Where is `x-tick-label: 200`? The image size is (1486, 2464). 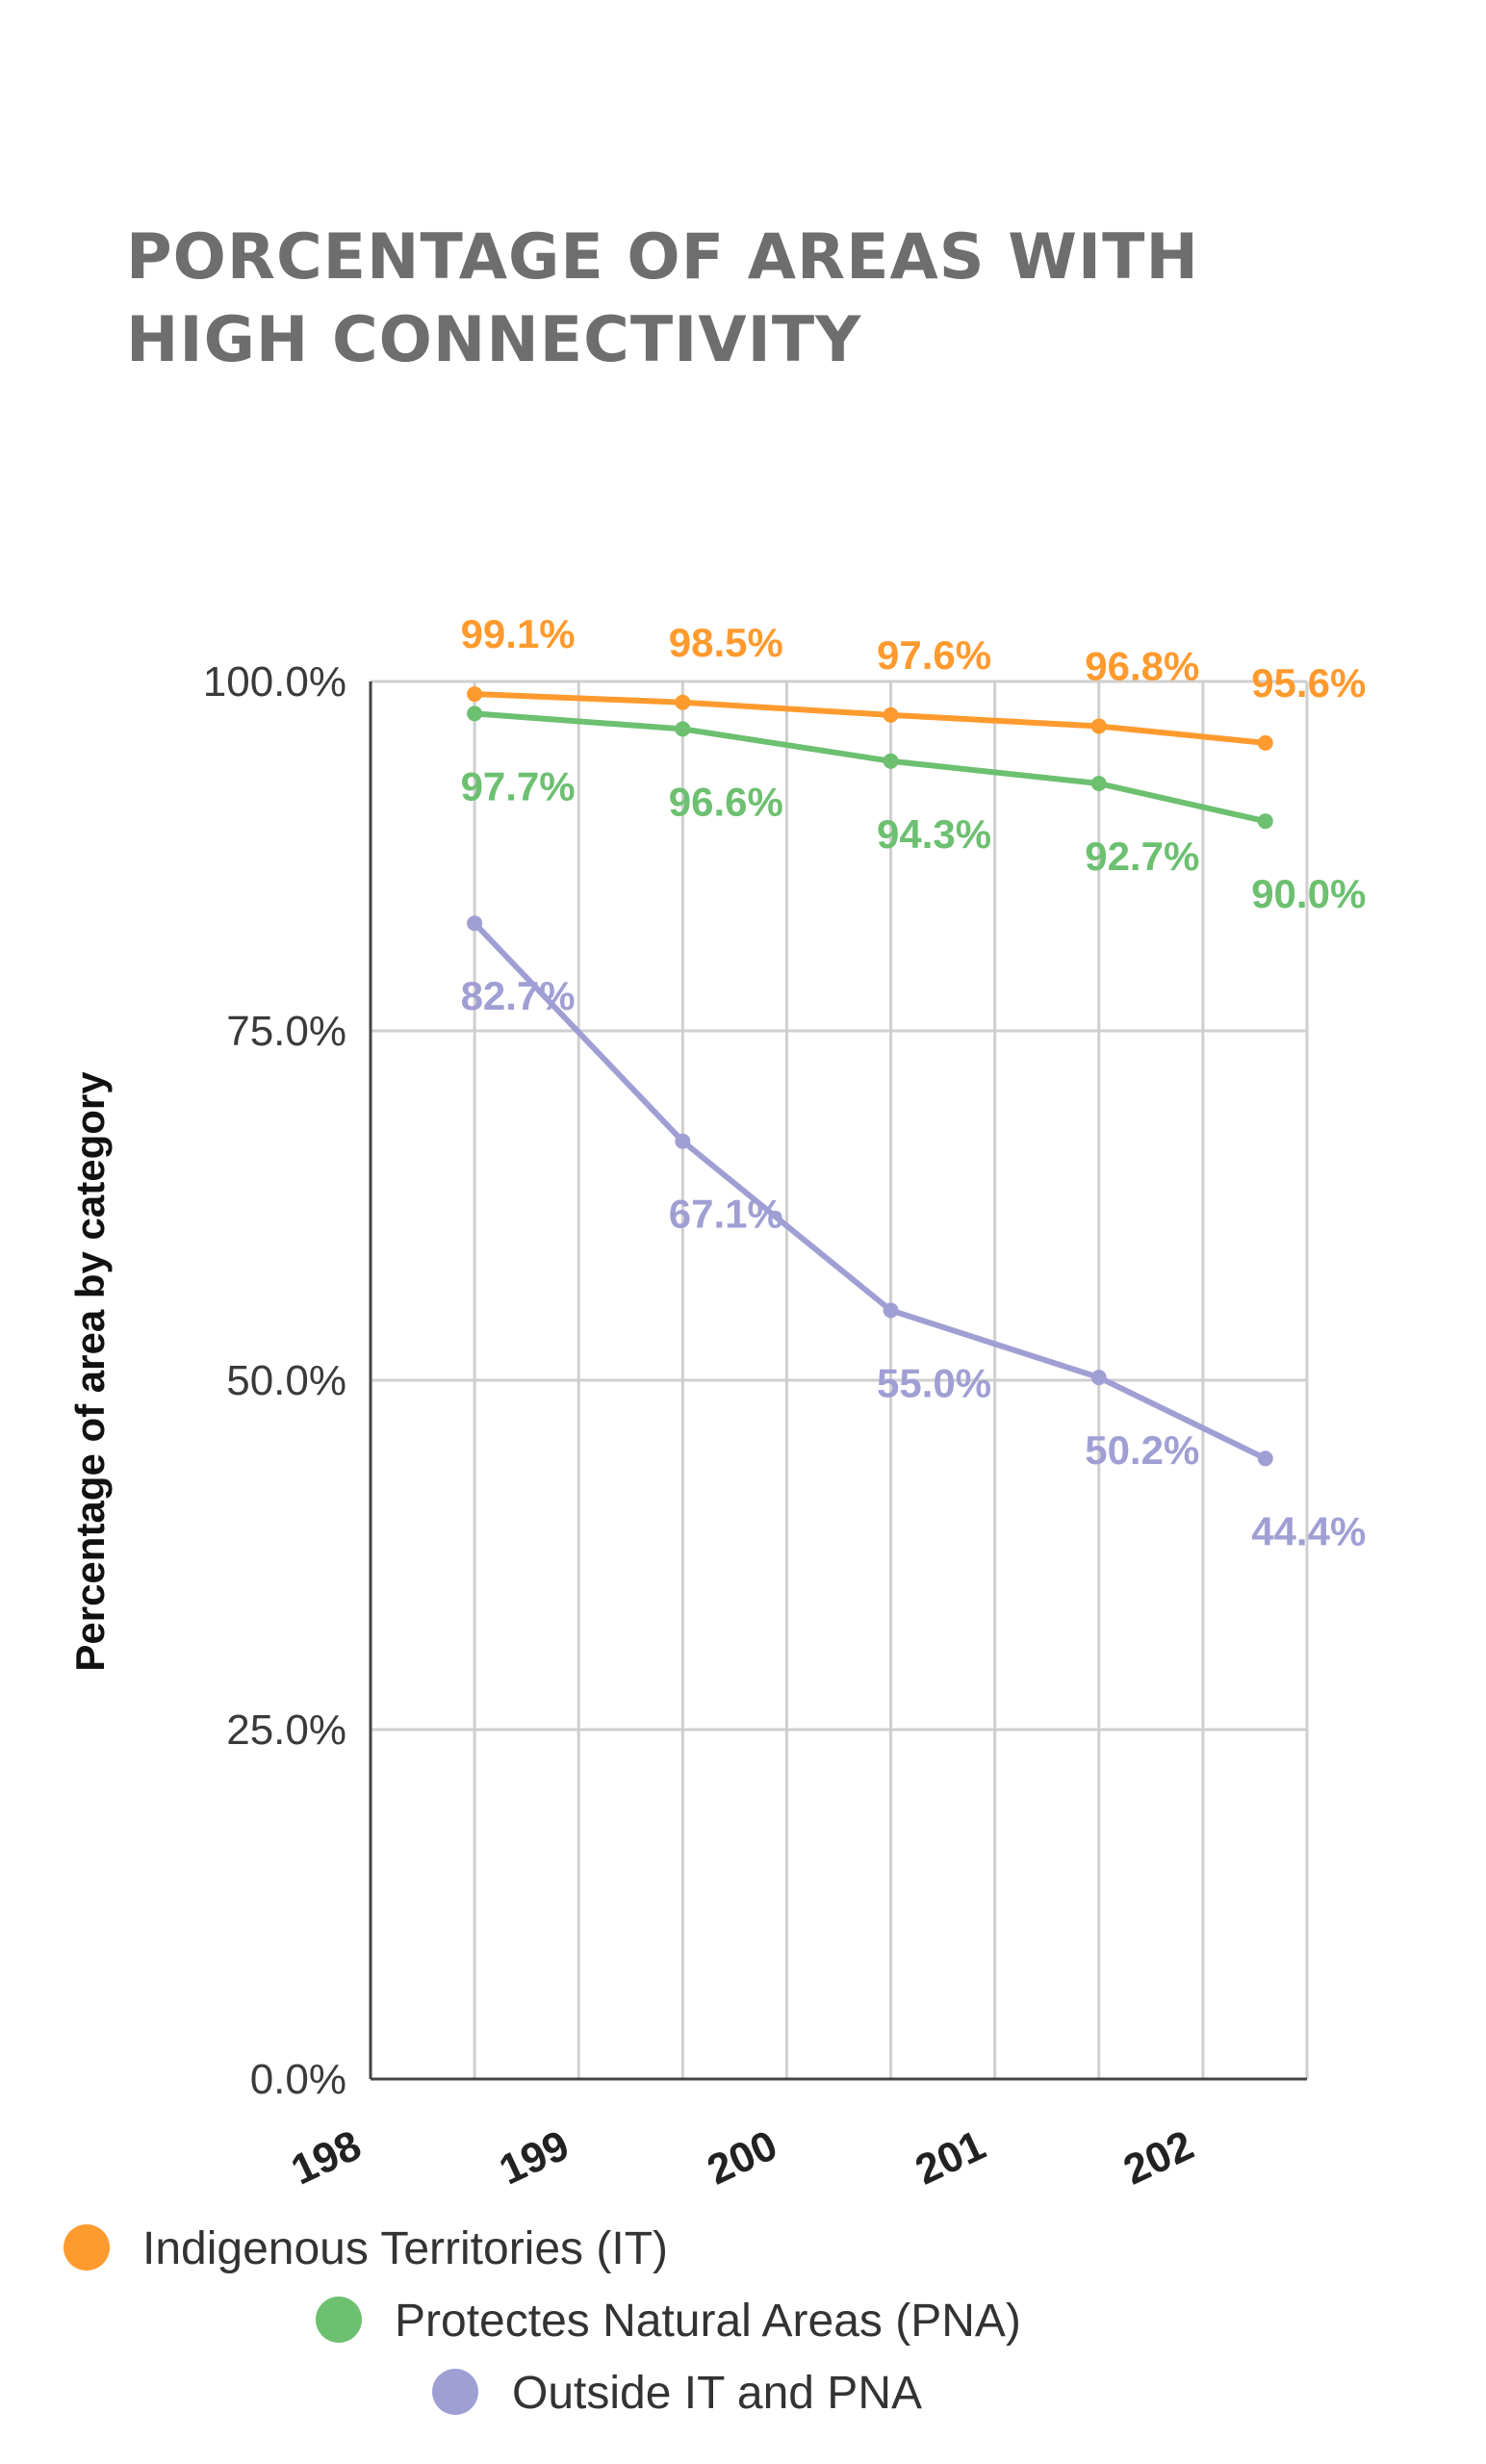
x-tick-label: 200 is located at coordinates (743, 2157).